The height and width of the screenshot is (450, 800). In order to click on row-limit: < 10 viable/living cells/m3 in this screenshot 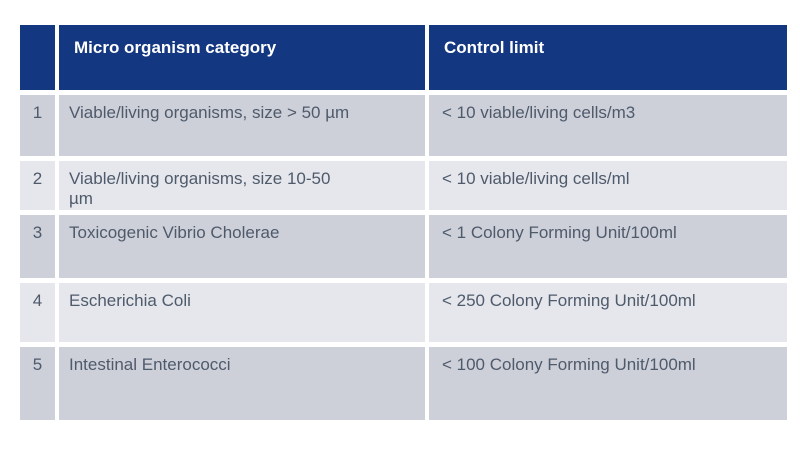, I will do `click(608, 125)`.